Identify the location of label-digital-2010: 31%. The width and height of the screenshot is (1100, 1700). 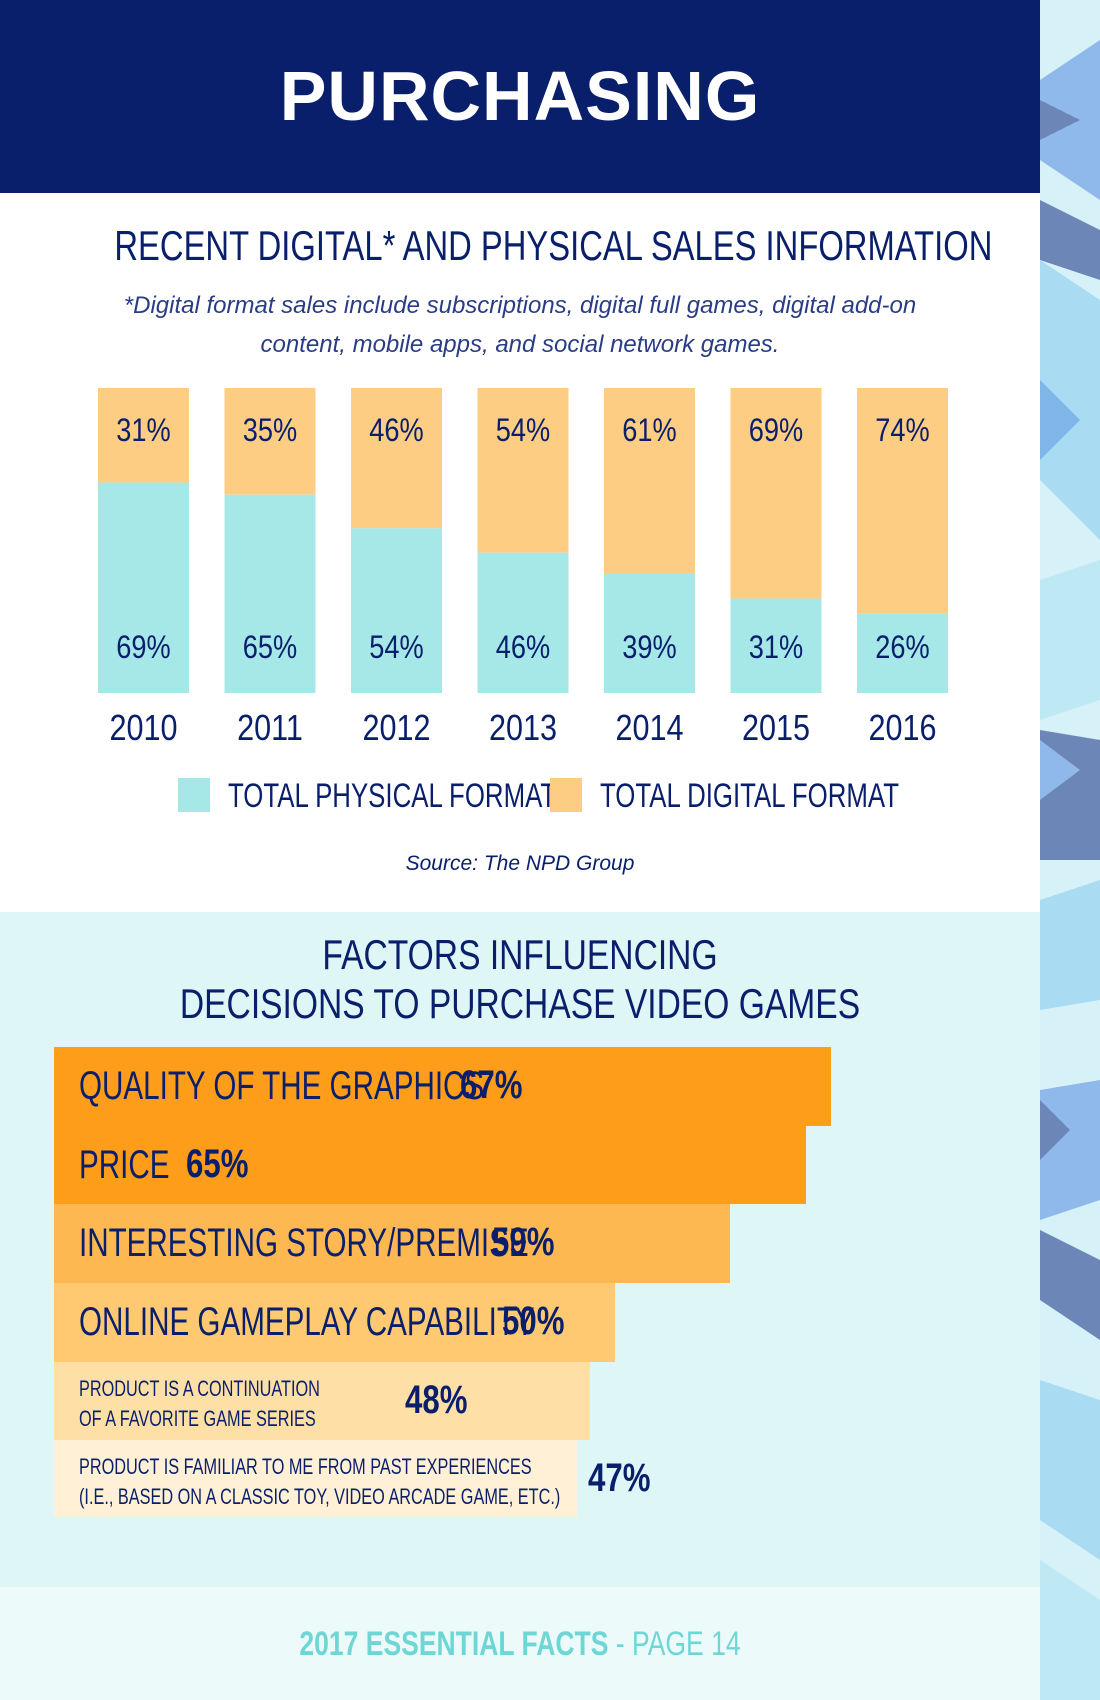
(143, 431).